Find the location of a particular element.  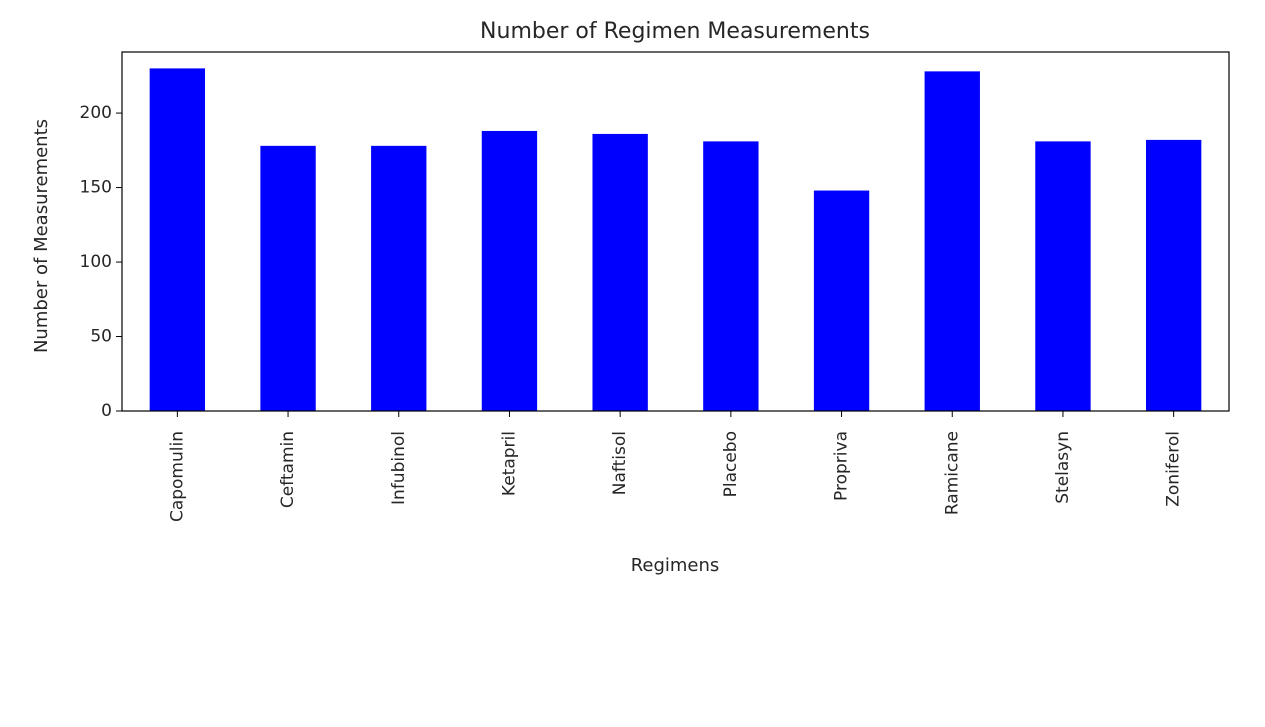

y-axis-label: Number of Measurements is located at coordinates (41, 236).